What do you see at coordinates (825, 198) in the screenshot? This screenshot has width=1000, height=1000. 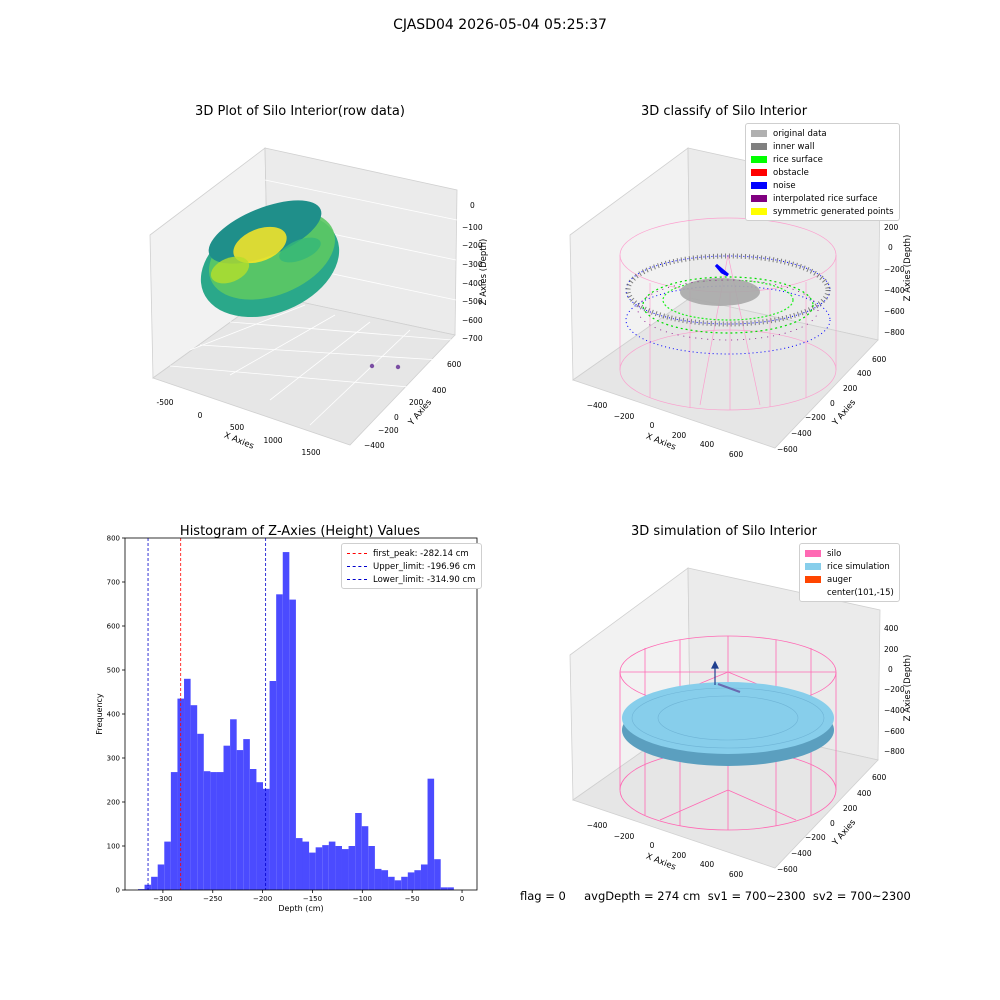 I see `legend-label: interpolated rice surface` at bounding box center [825, 198].